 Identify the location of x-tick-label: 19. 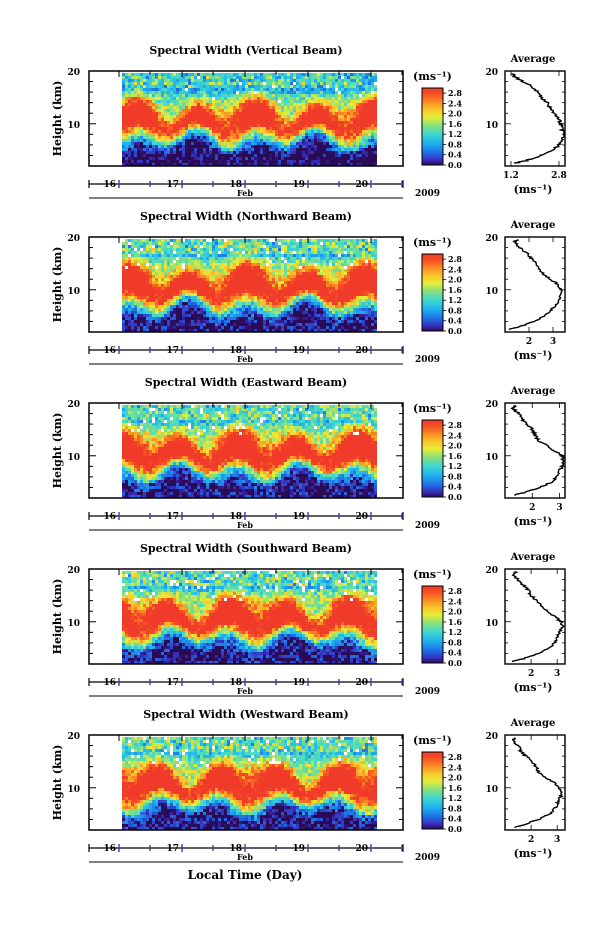
(298, 185).